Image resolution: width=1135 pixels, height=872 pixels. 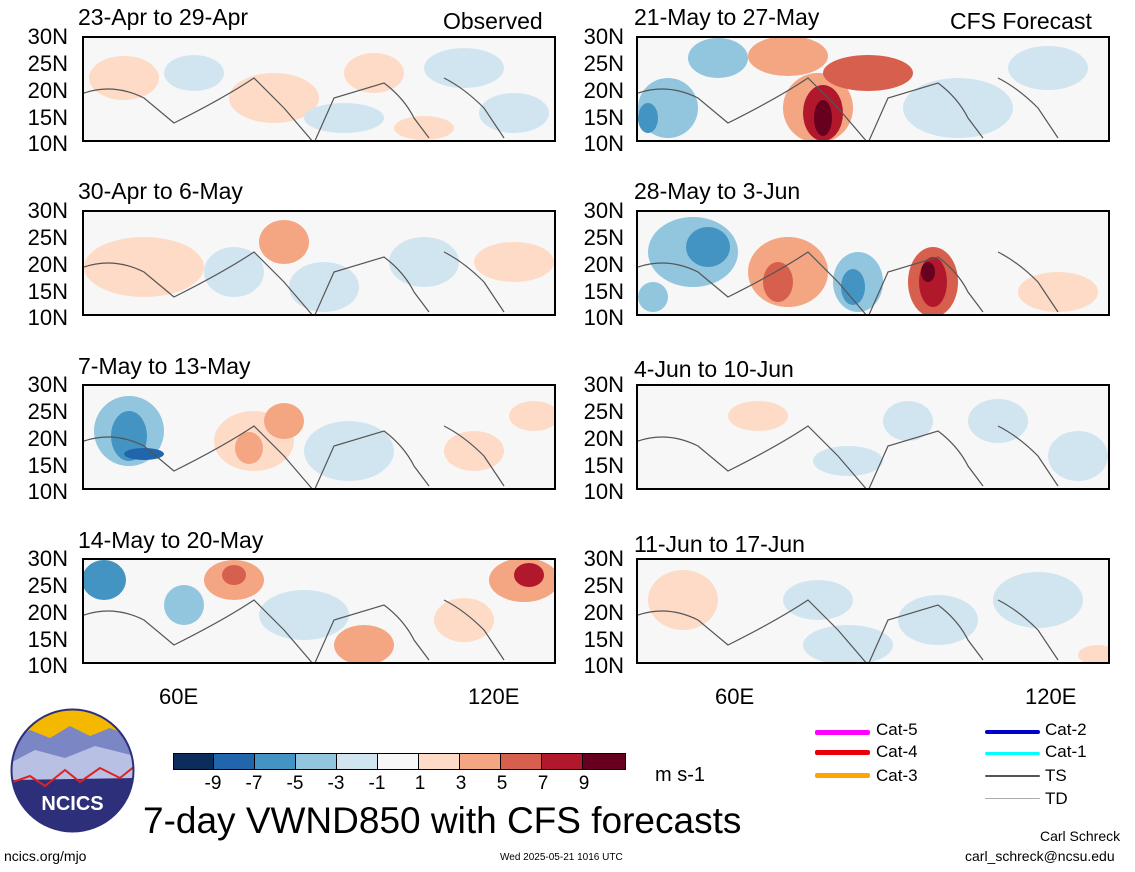 I want to click on colorbar-label: -5, so click(x=295, y=783).